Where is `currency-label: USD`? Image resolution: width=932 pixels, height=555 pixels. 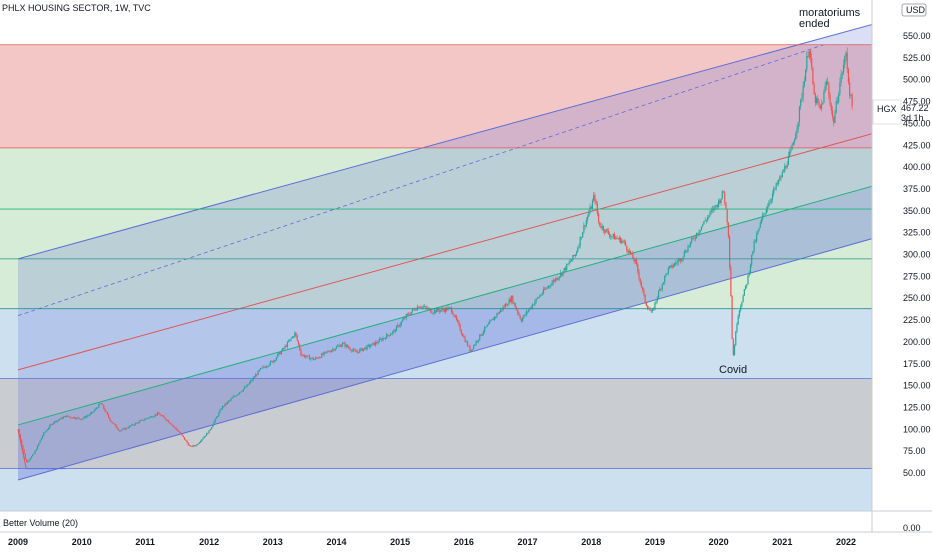
currency-label: USD is located at coordinates (916, 10).